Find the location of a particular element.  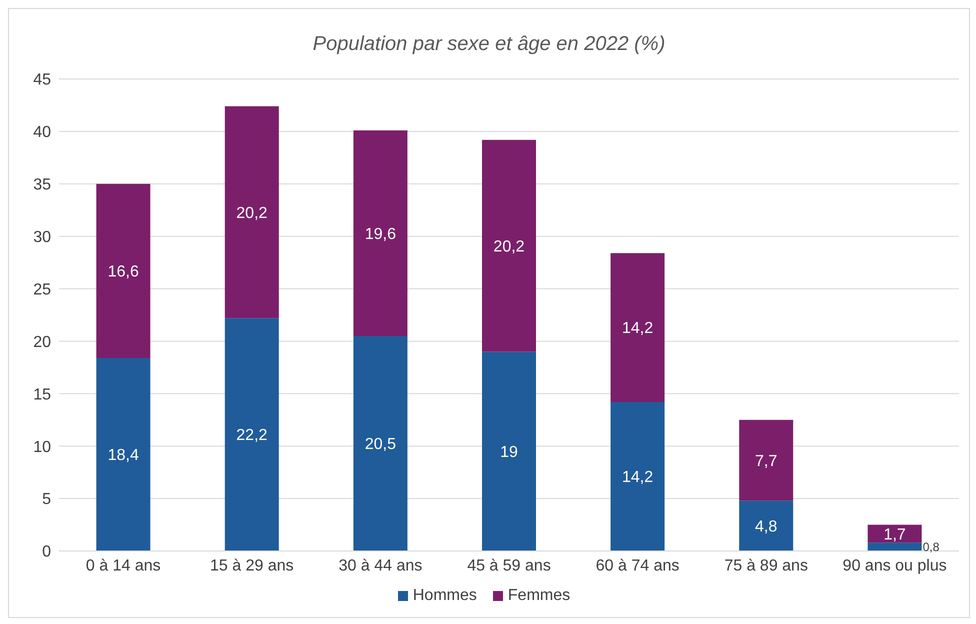

data-label: 22,2 is located at coordinates (252, 435).